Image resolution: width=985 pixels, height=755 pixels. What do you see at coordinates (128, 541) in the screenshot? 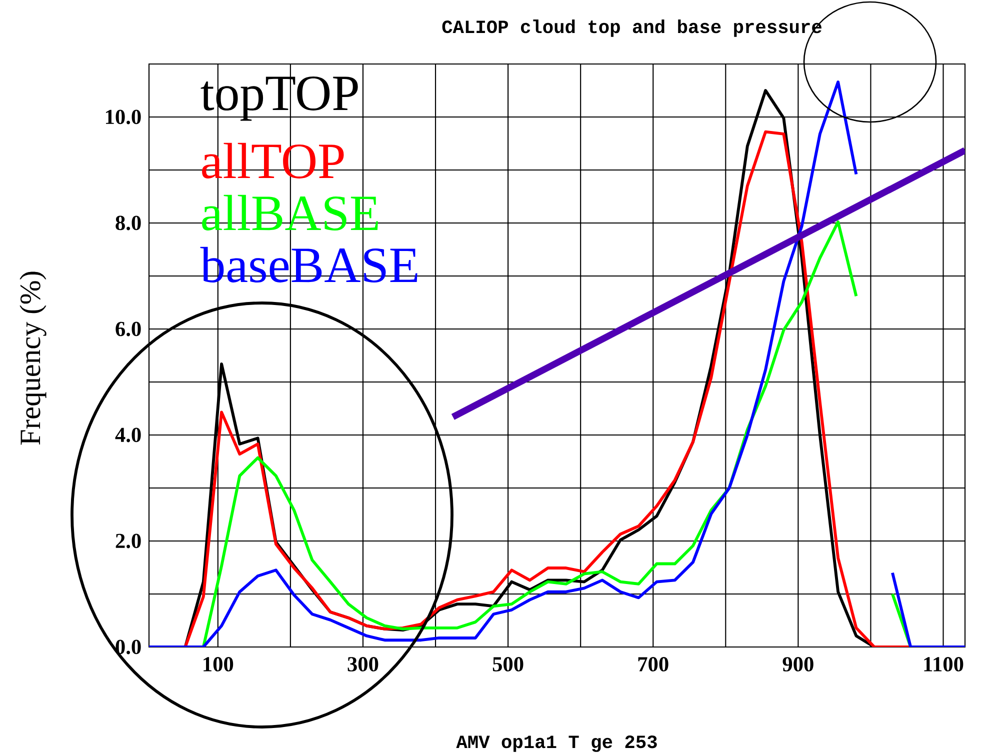
I see `y-tick-label: 2.0` at bounding box center [128, 541].